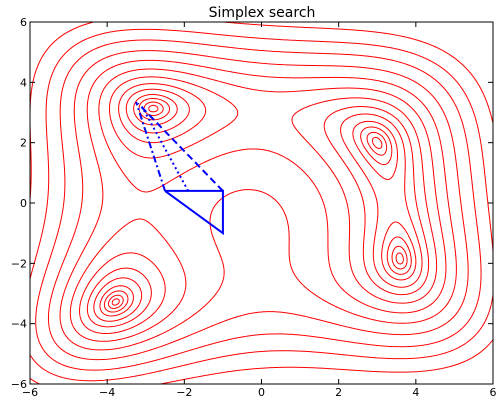 The width and height of the screenshot is (497, 402). I want to click on y-tick-label: 4, so click(23, 82).